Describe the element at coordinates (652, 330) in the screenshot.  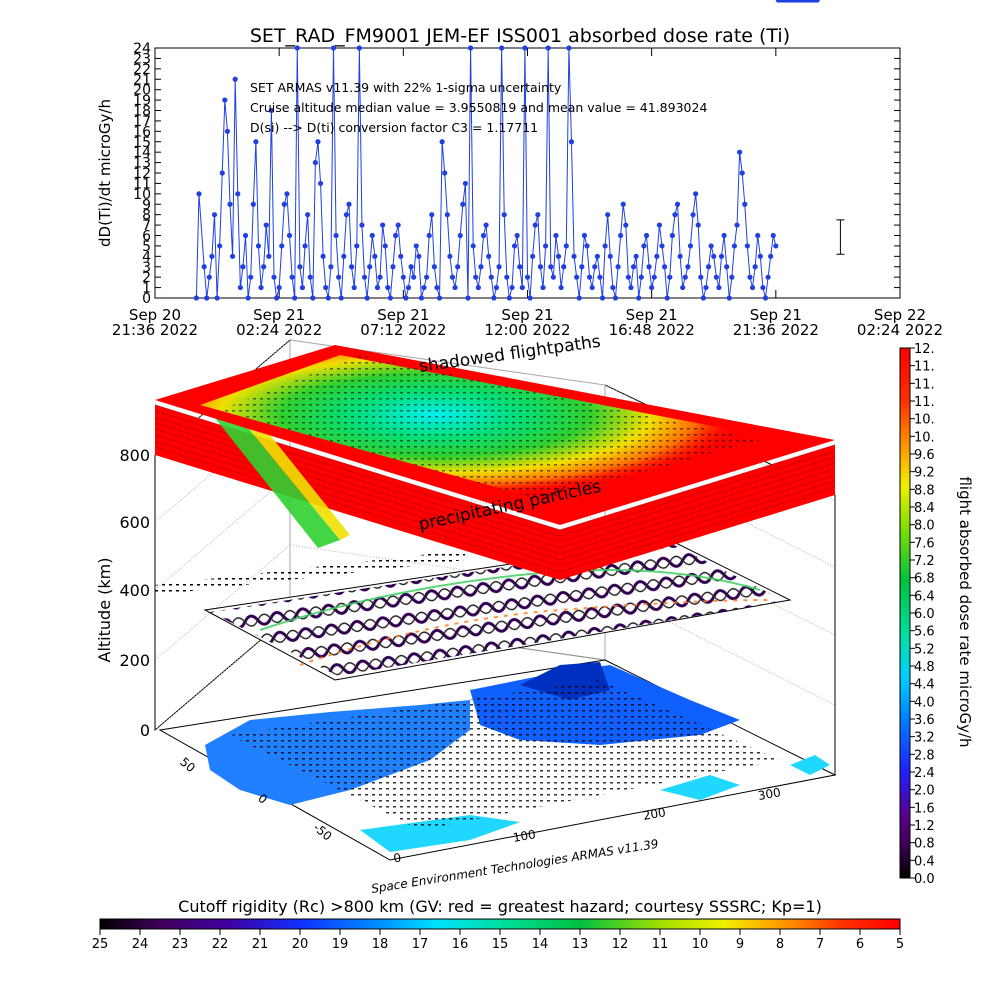
I see `x-tick-label-time: 16:48 2022` at that location.